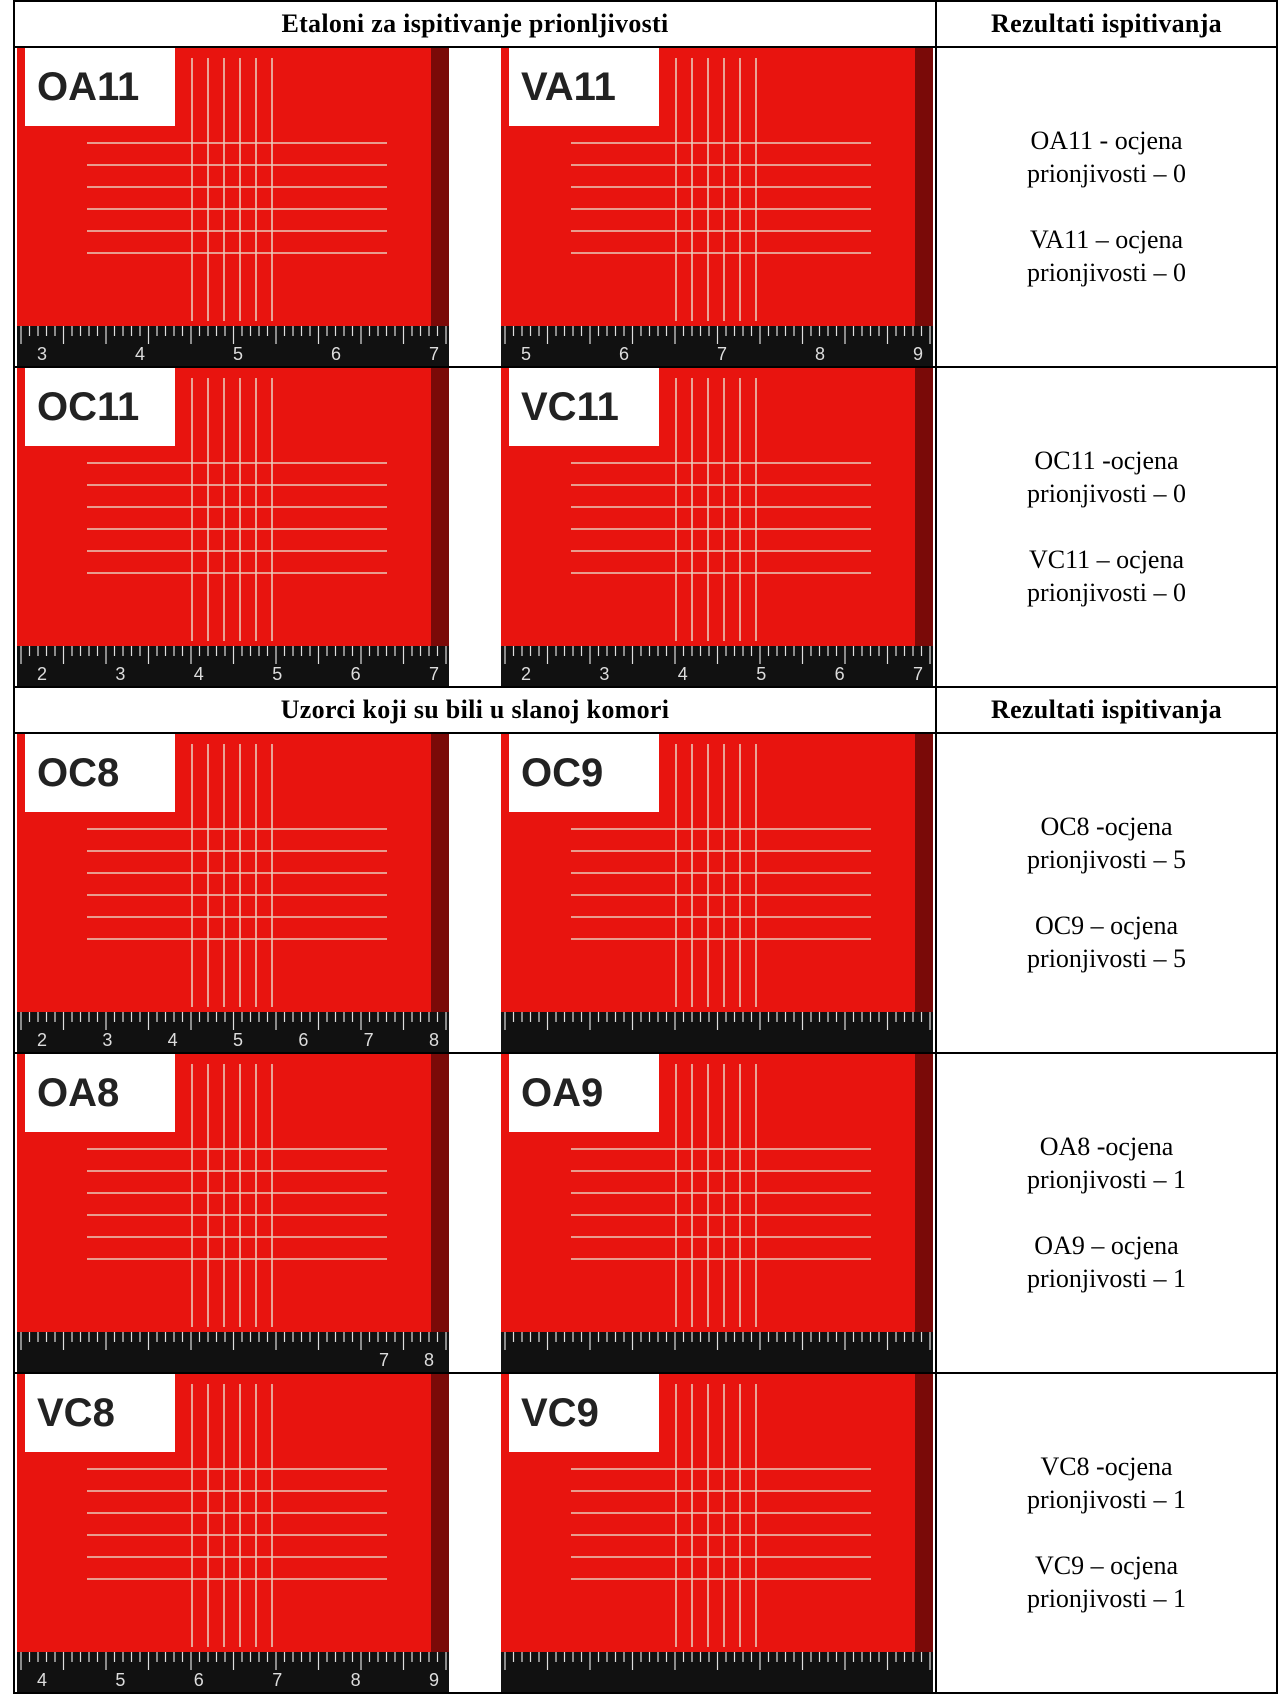  What do you see at coordinates (1106, 1262) in the screenshot?
I see `result-line: OA9 – ocjena prionjivosti – 1` at bounding box center [1106, 1262].